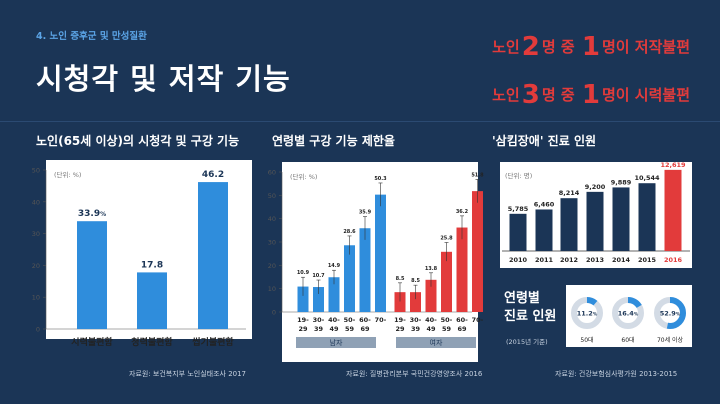 Image resolution: width=720 pixels, height=404 pixels. What do you see at coordinates (36, 202) in the screenshot?
I see `chart1-y-tick-label: 40` at bounding box center [36, 202].